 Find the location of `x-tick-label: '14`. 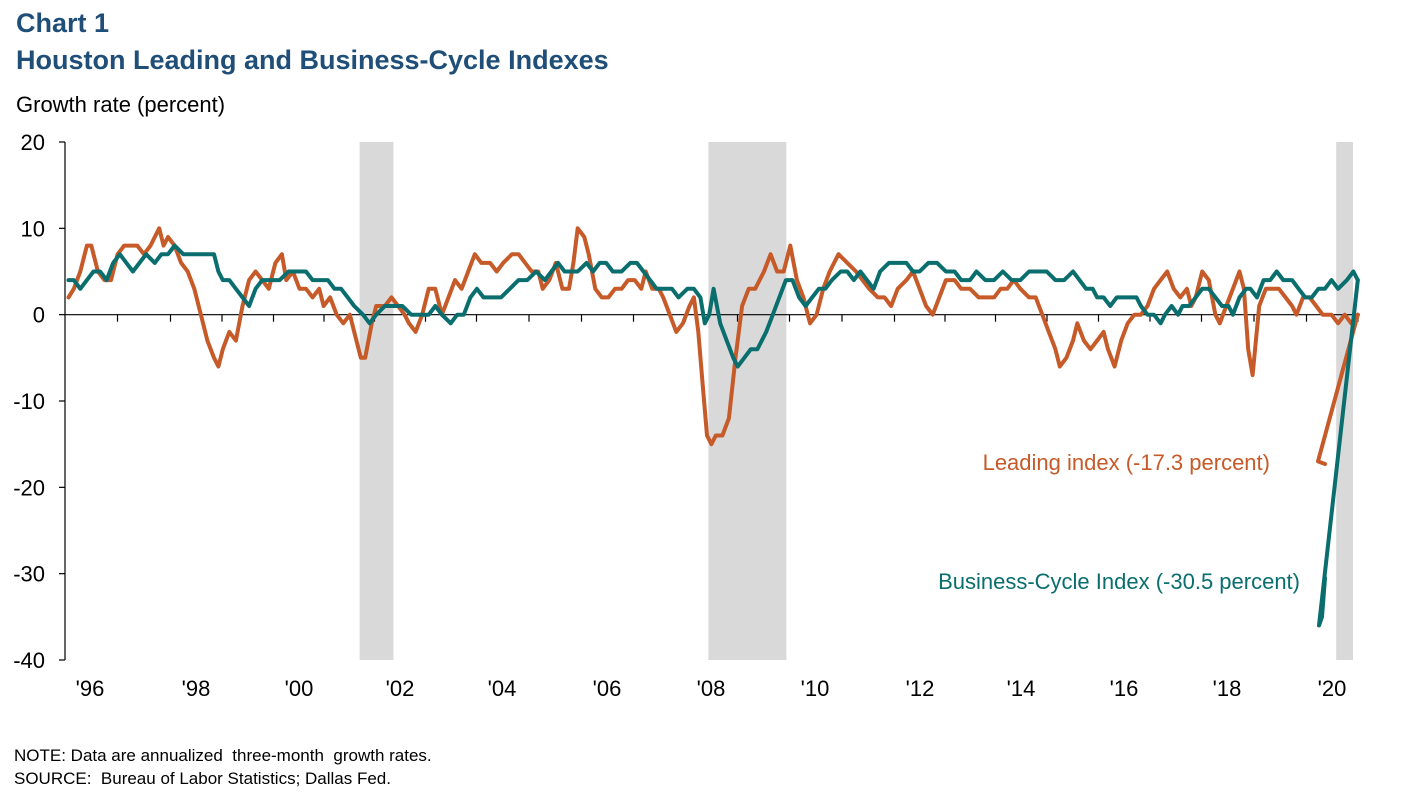

x-tick-label: '14 is located at coordinates (1021, 688).